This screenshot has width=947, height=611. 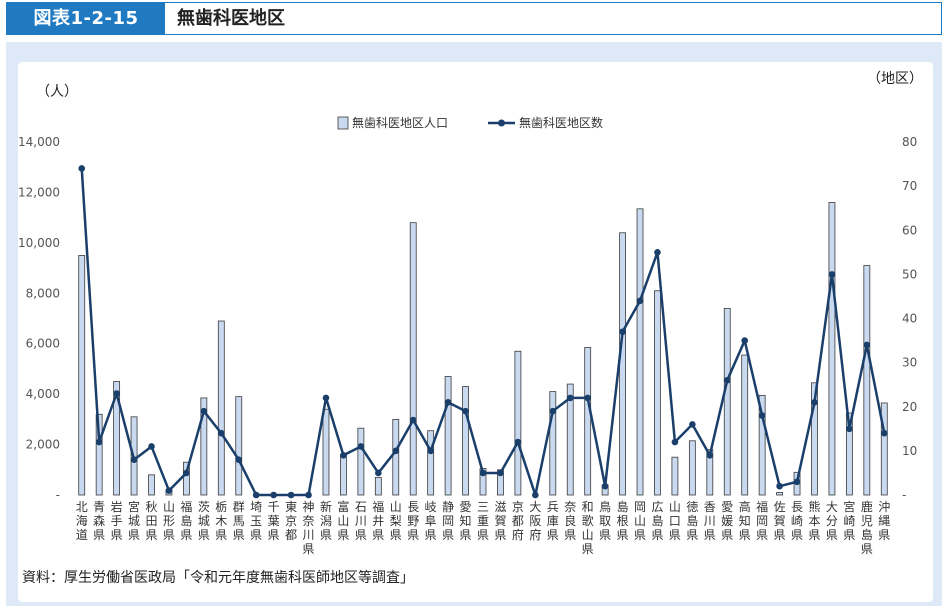 I want to click on category-label: 滋賀県, so click(x=500, y=521).